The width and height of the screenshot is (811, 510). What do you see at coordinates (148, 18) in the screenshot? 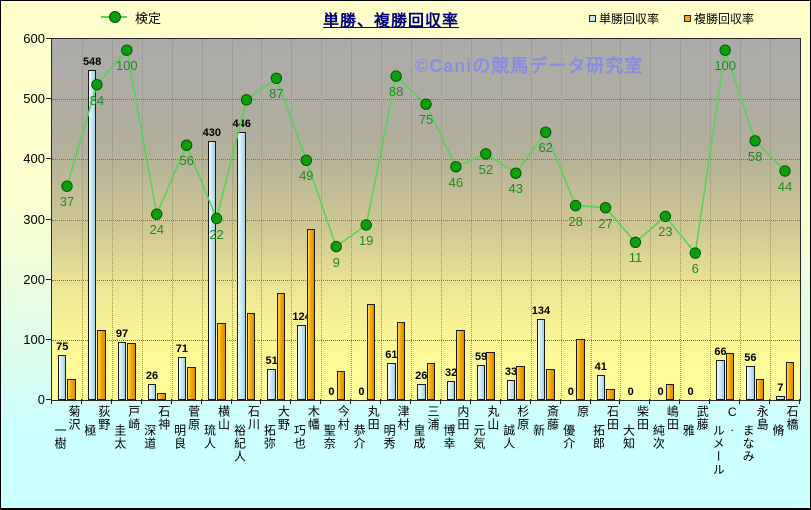
I see `legend-kentei-label: 検定` at bounding box center [148, 18].